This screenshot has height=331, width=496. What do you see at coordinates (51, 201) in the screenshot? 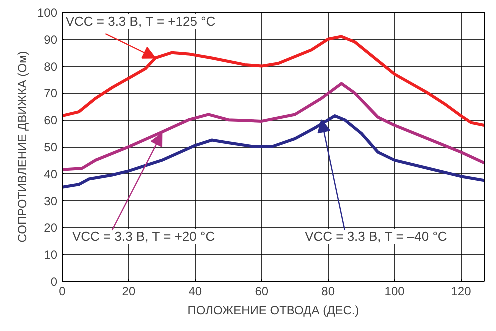
I see `y-tick-label: 30` at bounding box center [51, 201].